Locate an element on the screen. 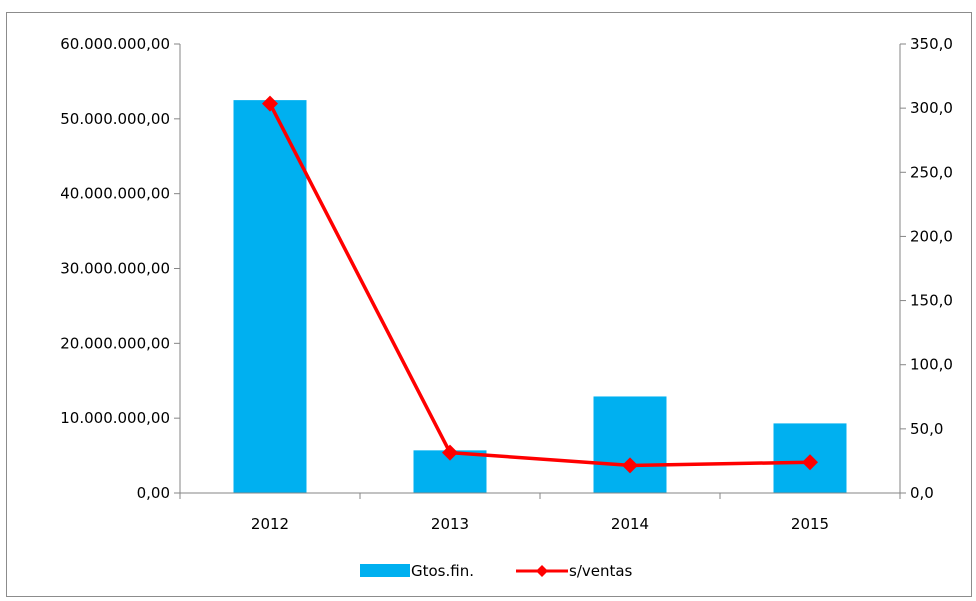 Image resolution: width=976 pixels, height=601 pixels. bar-2014 is located at coordinates (630, 444).